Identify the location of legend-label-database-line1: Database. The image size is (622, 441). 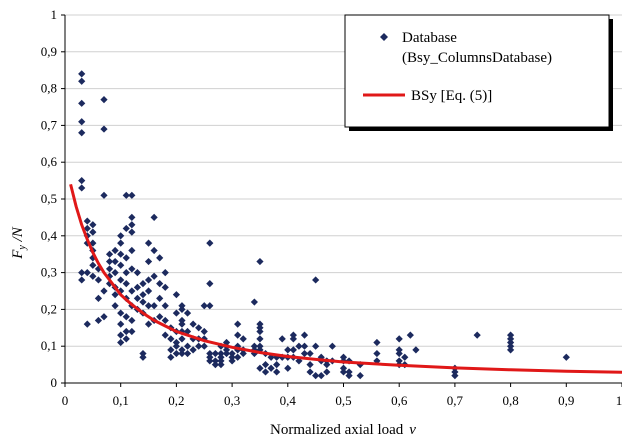
(429, 38).